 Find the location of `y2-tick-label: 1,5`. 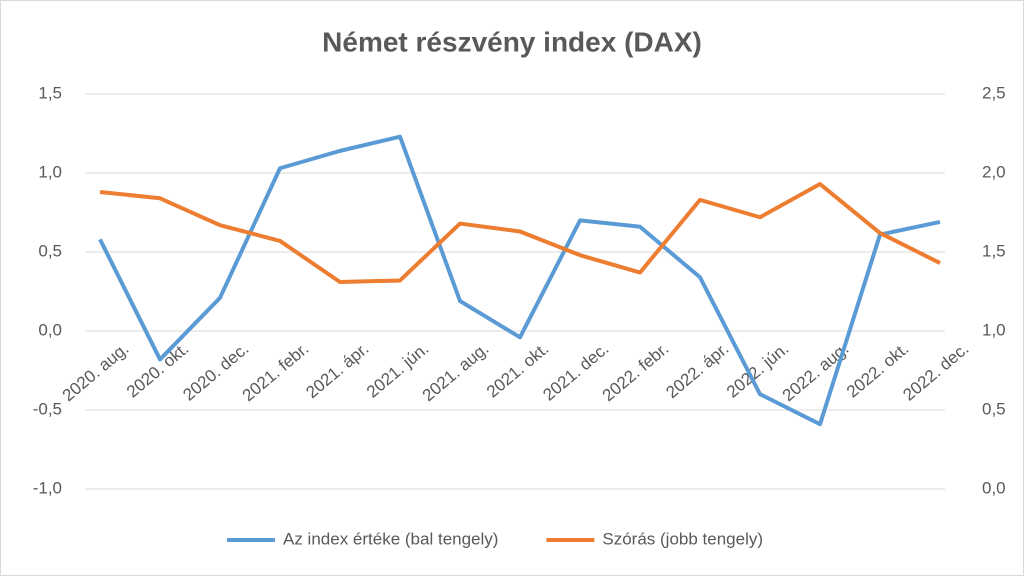

y2-tick-label: 1,5 is located at coordinates (994, 250).